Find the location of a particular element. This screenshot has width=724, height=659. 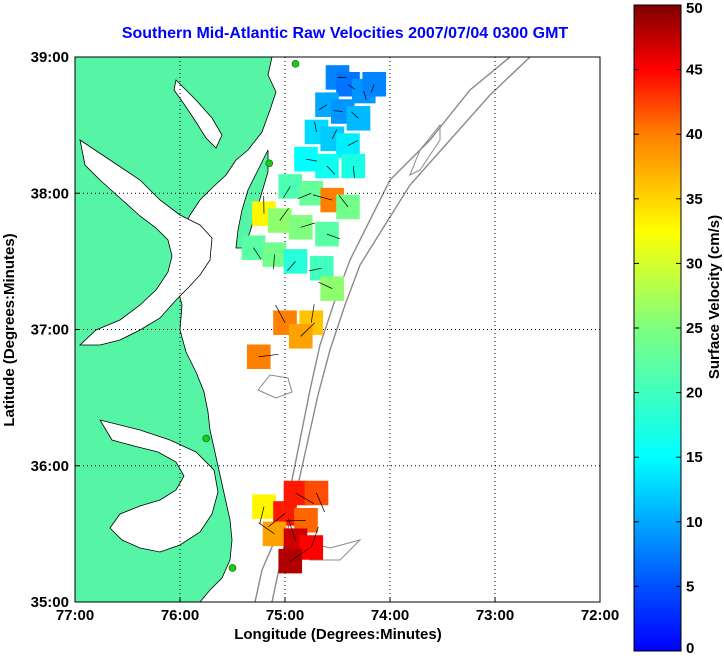

x-tick-label: 73:00 is located at coordinates (495, 615).